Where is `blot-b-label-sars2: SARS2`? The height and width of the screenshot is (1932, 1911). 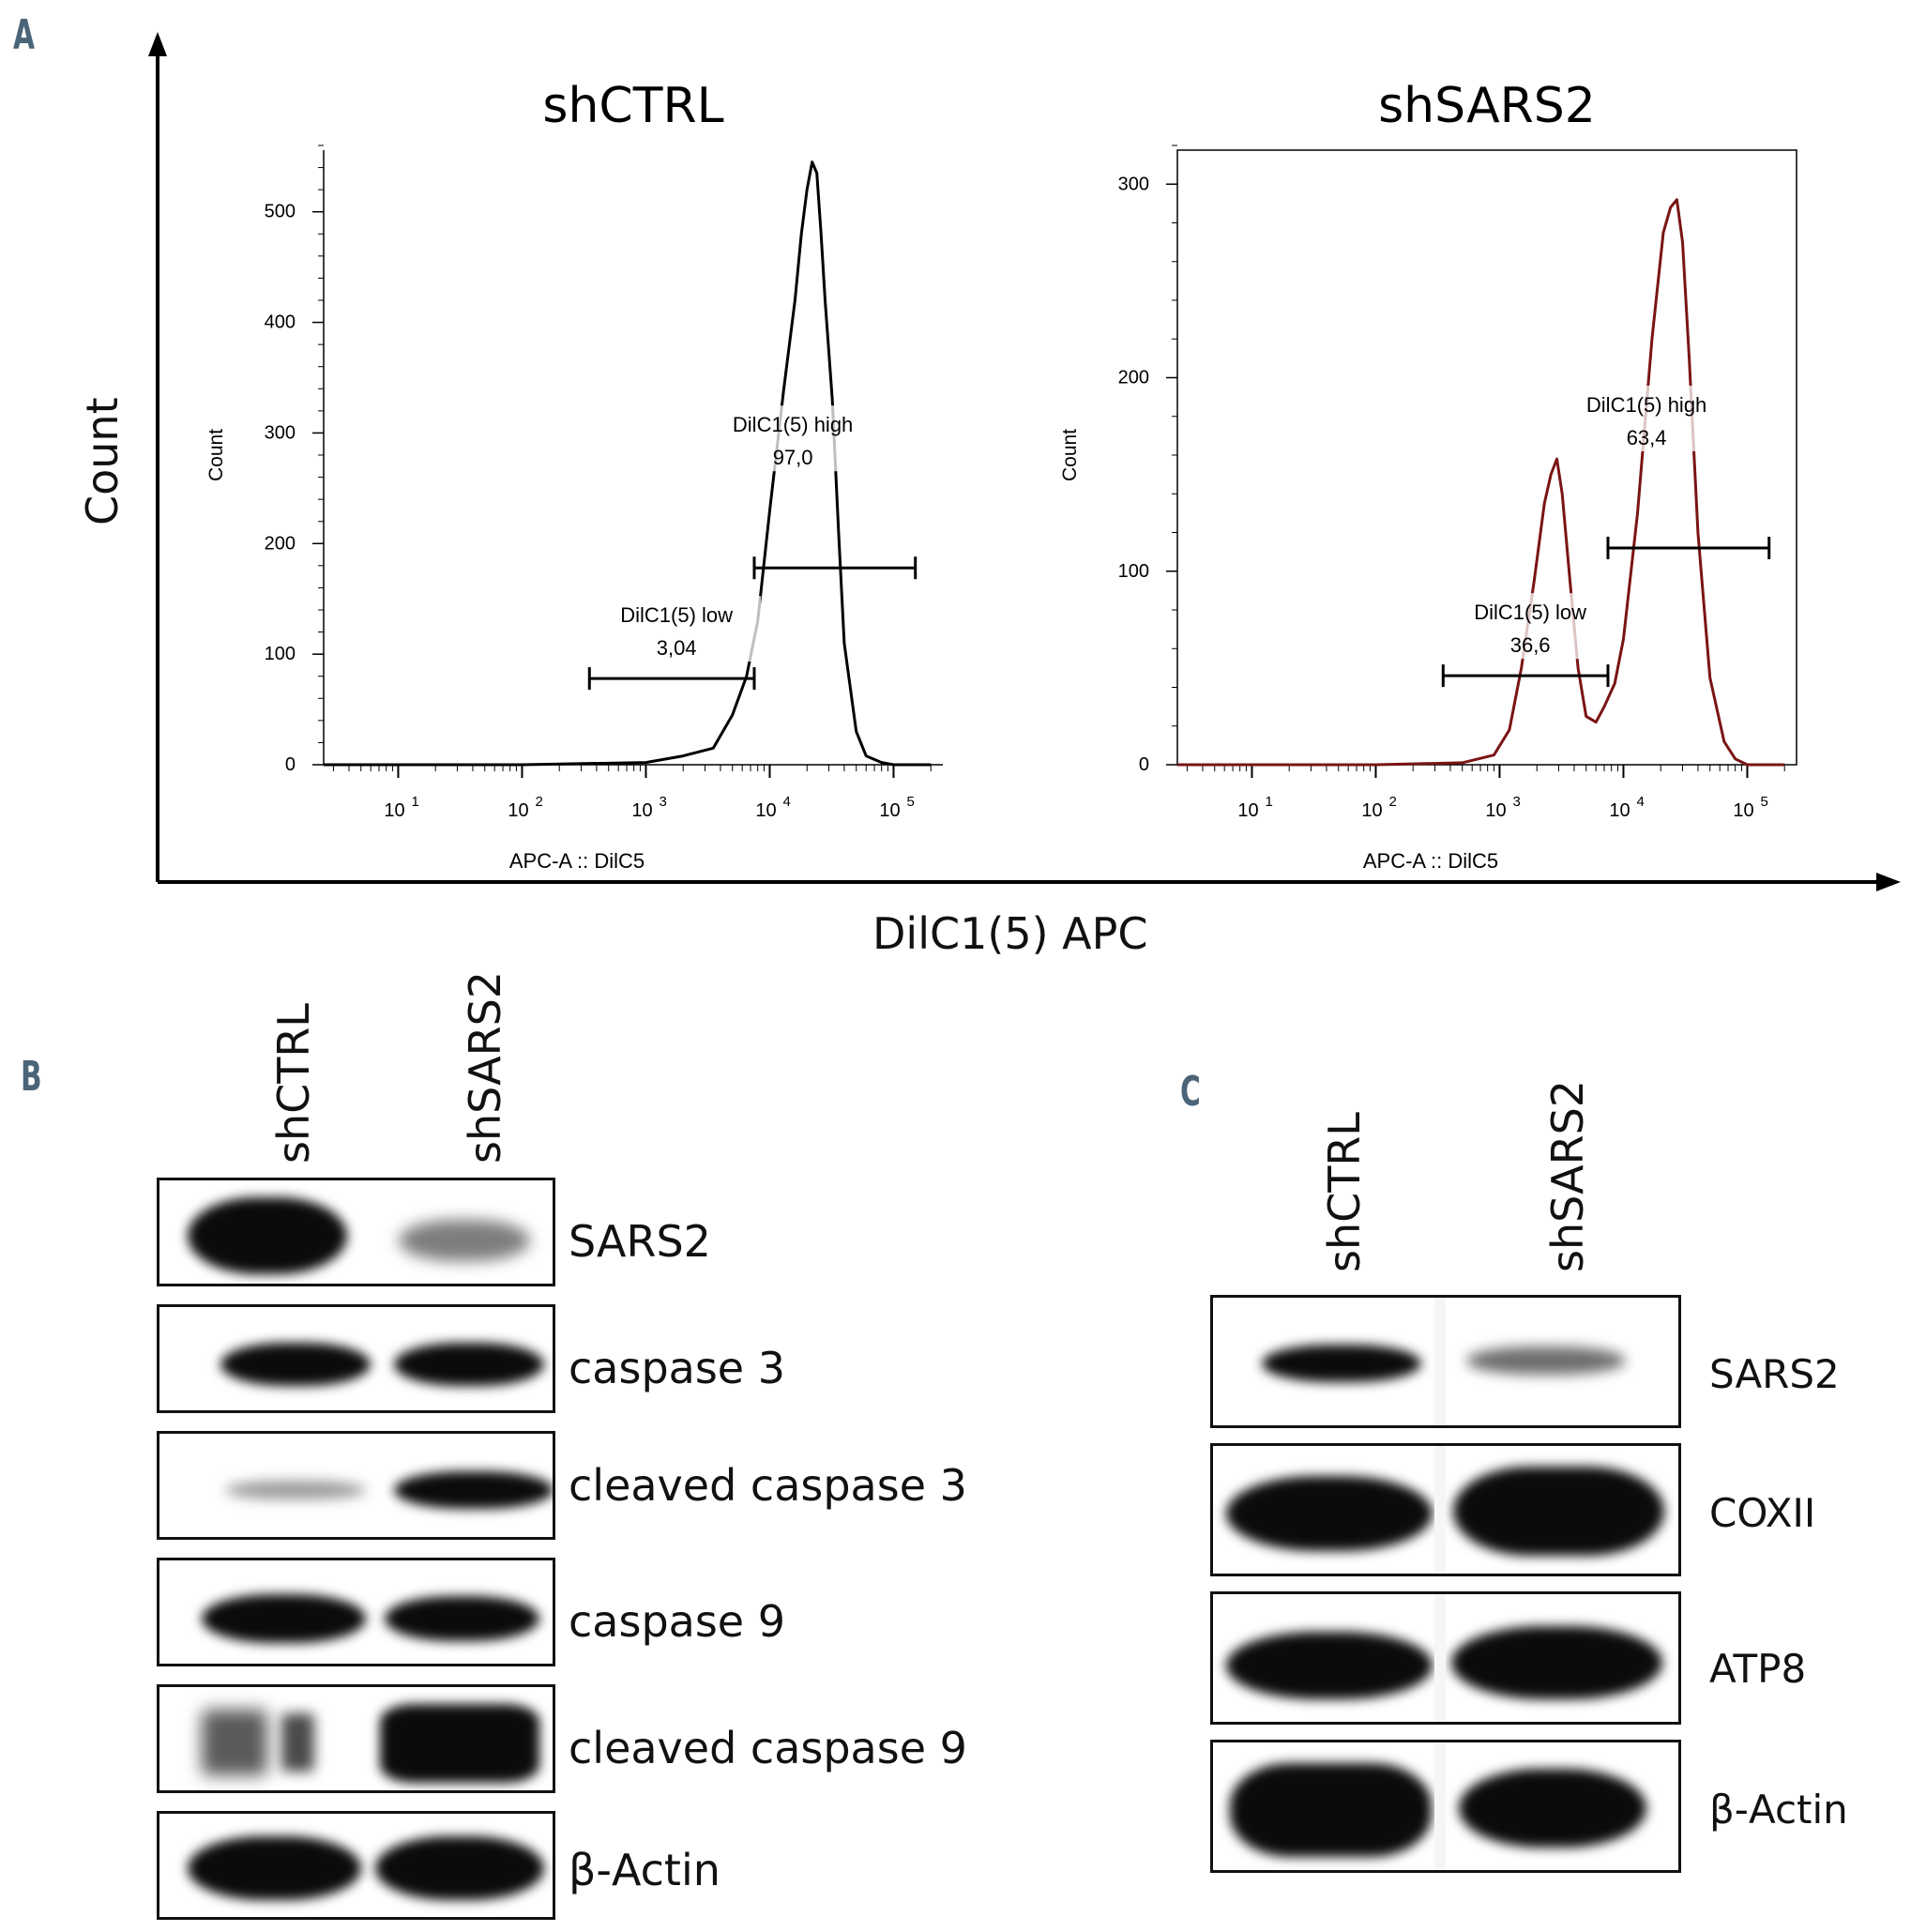
blot-b-label-sars2: SARS2 is located at coordinates (640, 1241).